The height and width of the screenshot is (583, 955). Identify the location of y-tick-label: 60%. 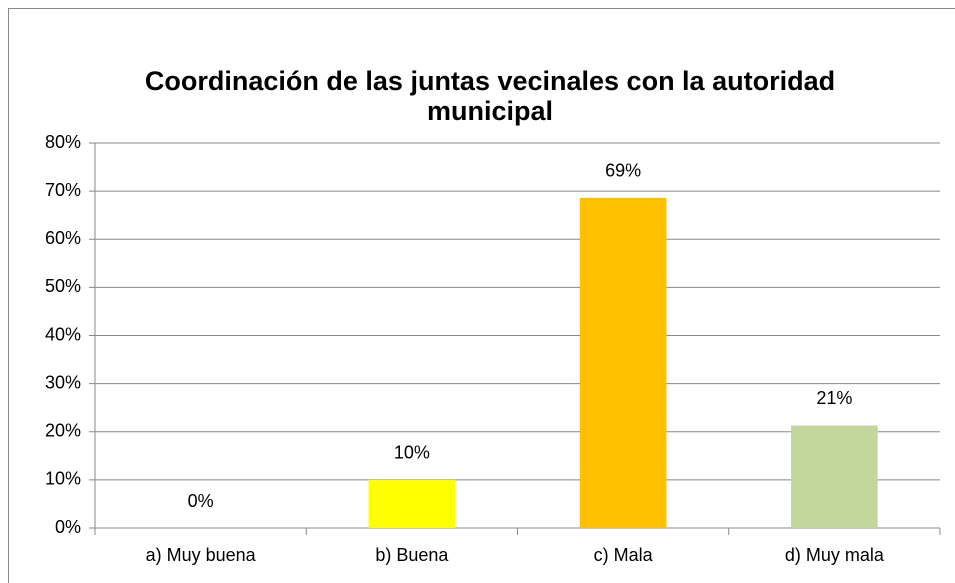
(63, 238).